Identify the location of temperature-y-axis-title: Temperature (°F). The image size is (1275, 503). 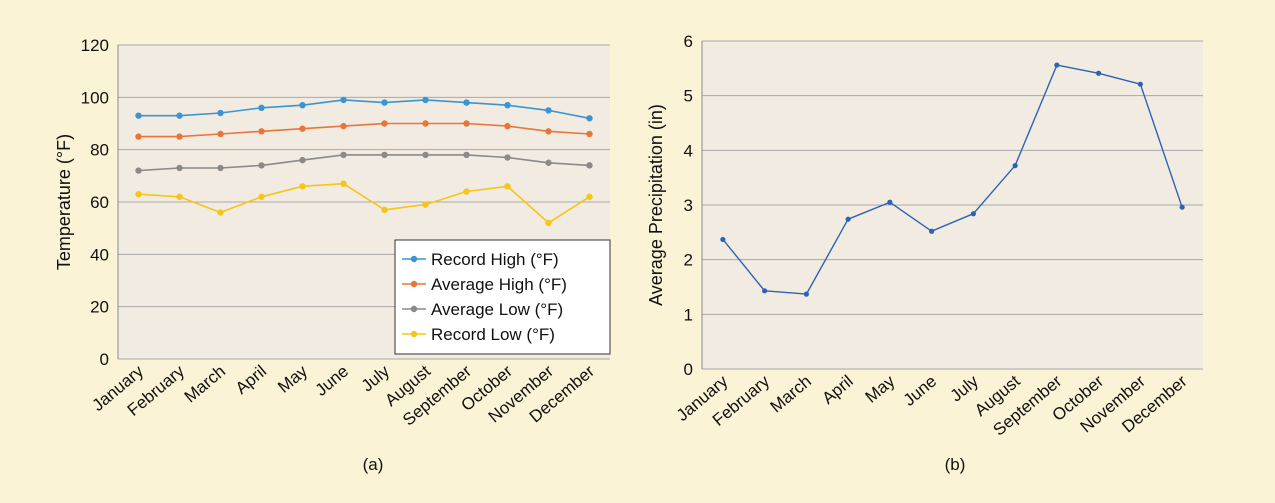
(64, 202).